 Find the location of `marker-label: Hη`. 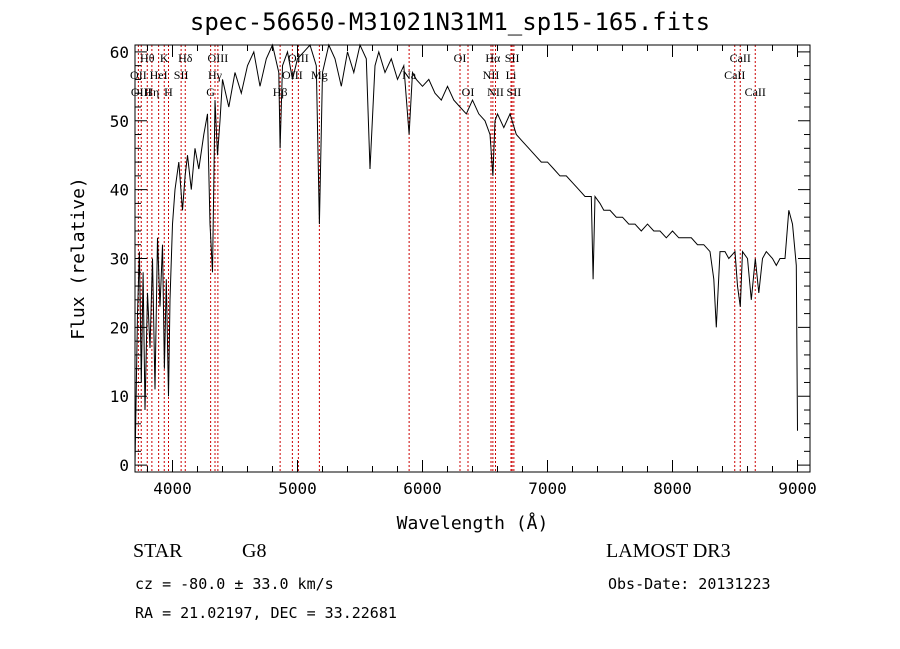

marker-label: Hη is located at coordinates (151, 92).